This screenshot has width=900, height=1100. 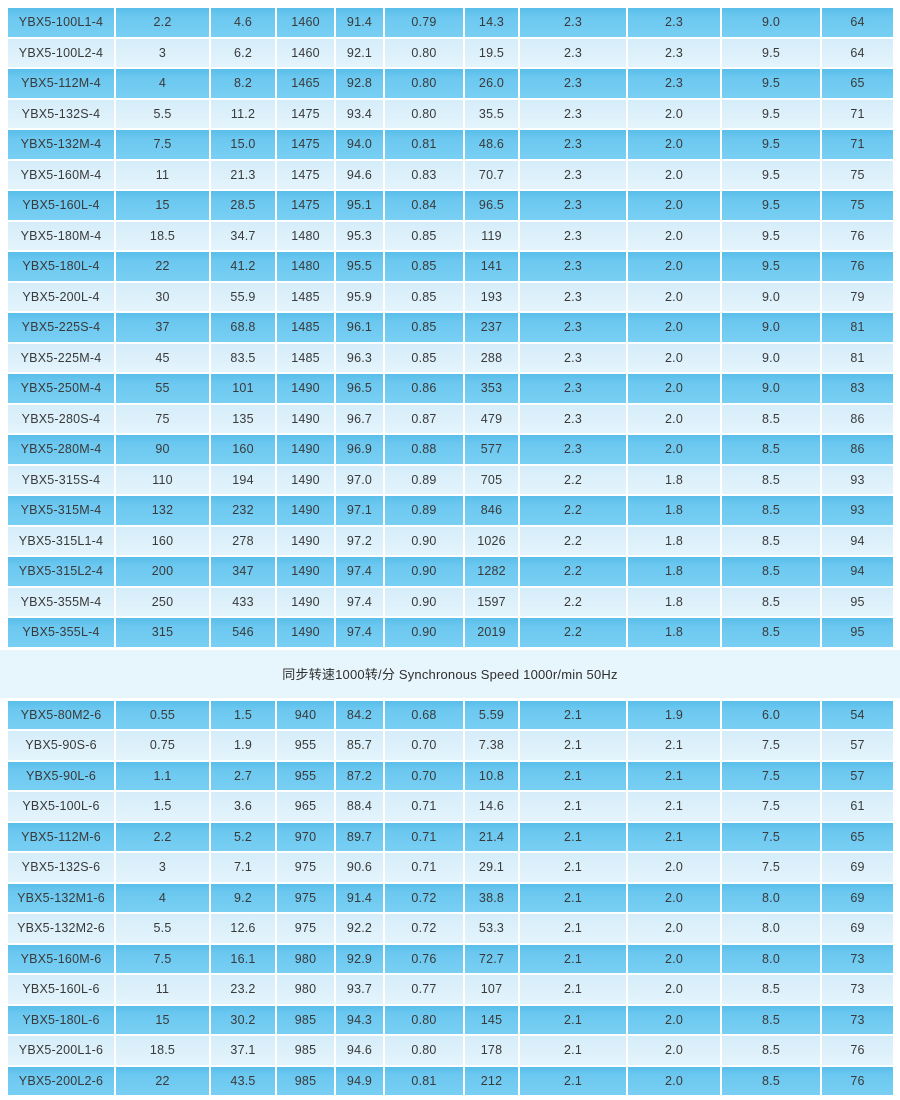 What do you see at coordinates (243, 205) in the screenshot?
I see `value-cell: 28.5` at bounding box center [243, 205].